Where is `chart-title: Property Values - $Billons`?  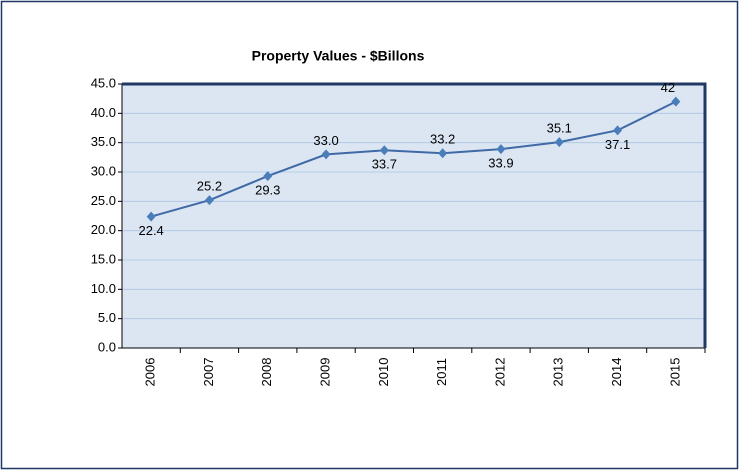
chart-title: Property Values - $Billons is located at coordinates (338, 56).